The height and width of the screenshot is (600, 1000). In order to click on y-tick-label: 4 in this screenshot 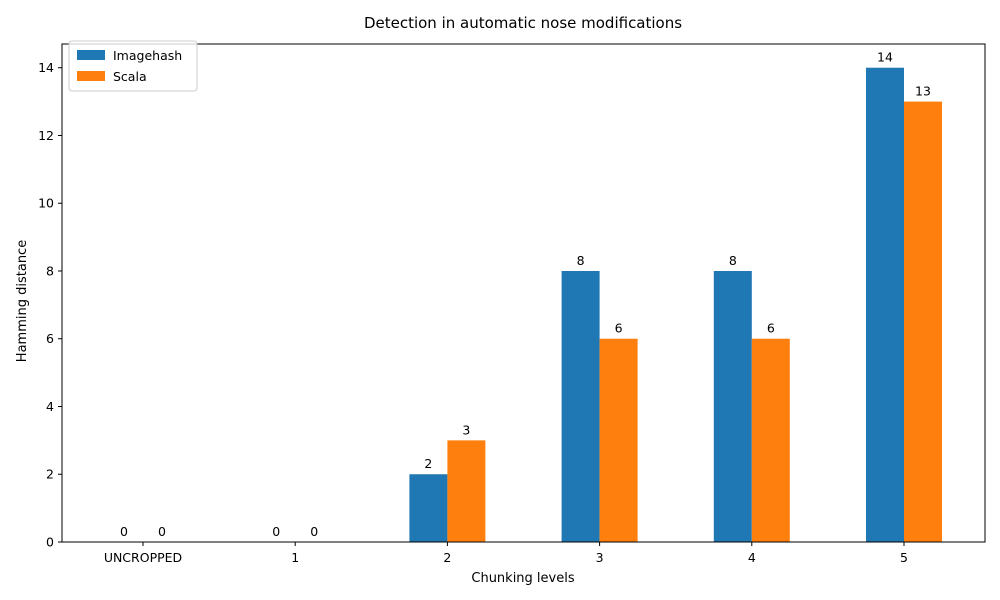, I will do `click(50, 406)`.